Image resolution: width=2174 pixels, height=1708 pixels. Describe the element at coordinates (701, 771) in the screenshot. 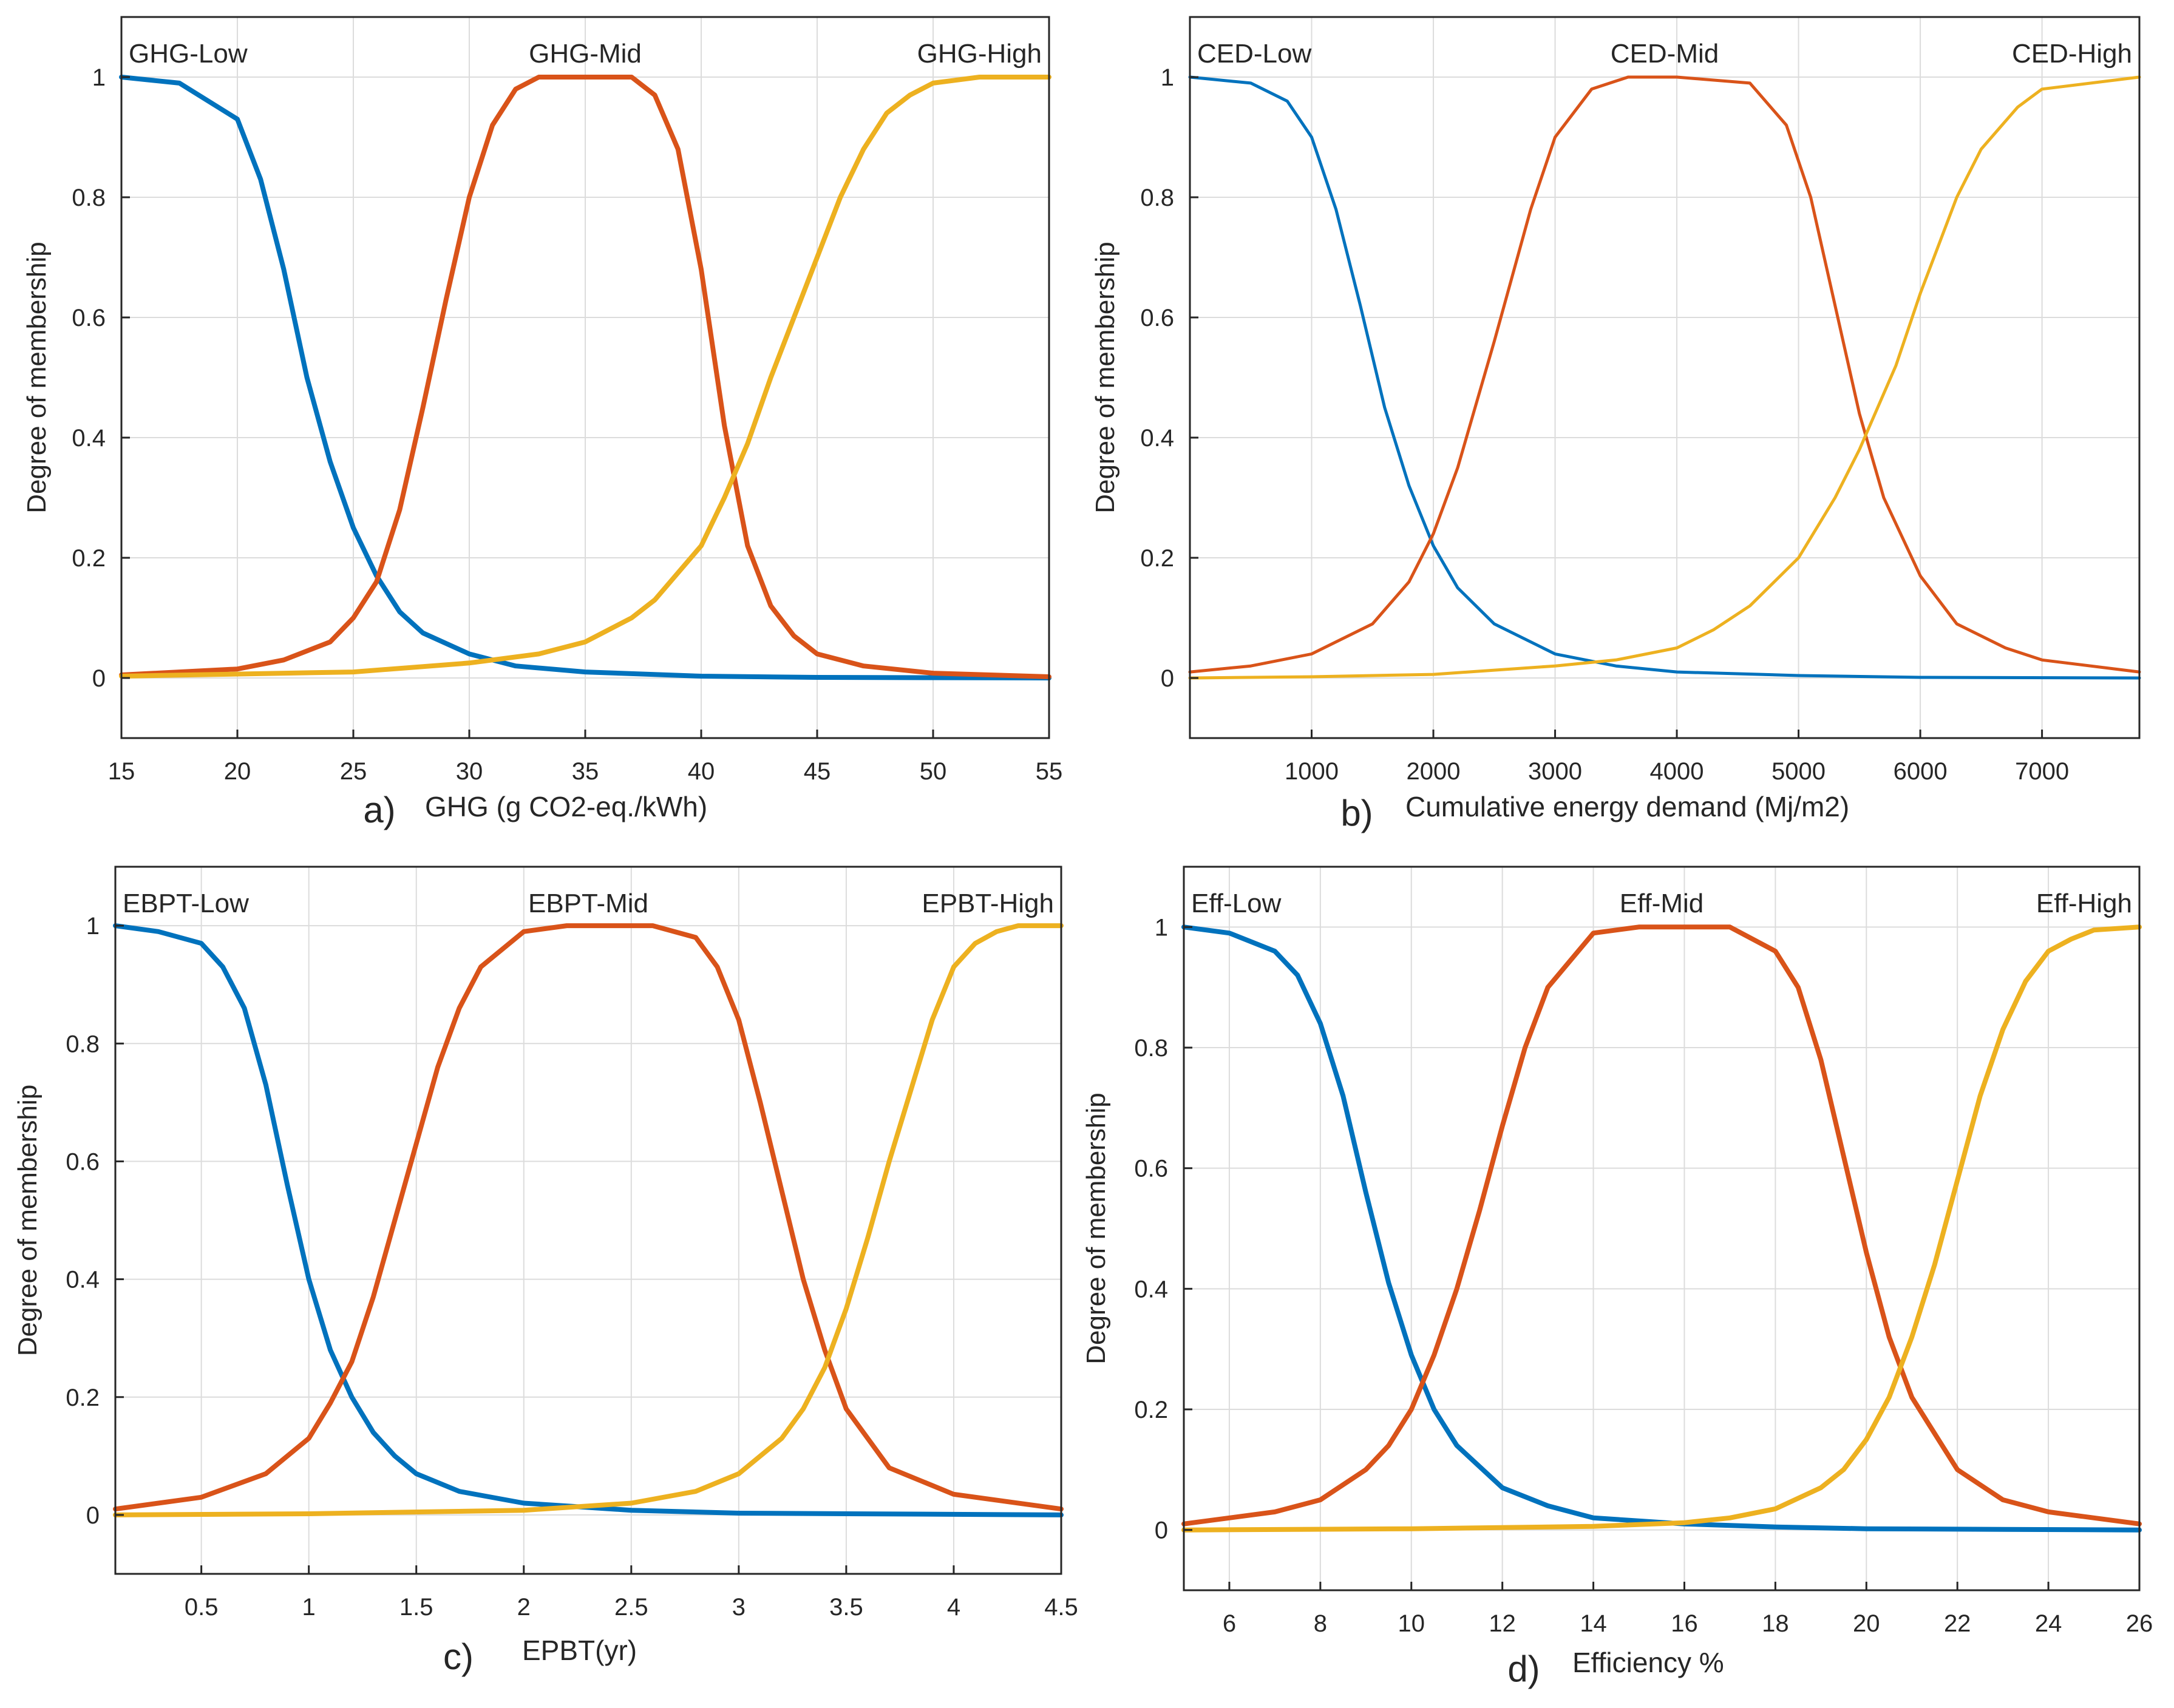

I see `x-tick-label: 40` at that location.